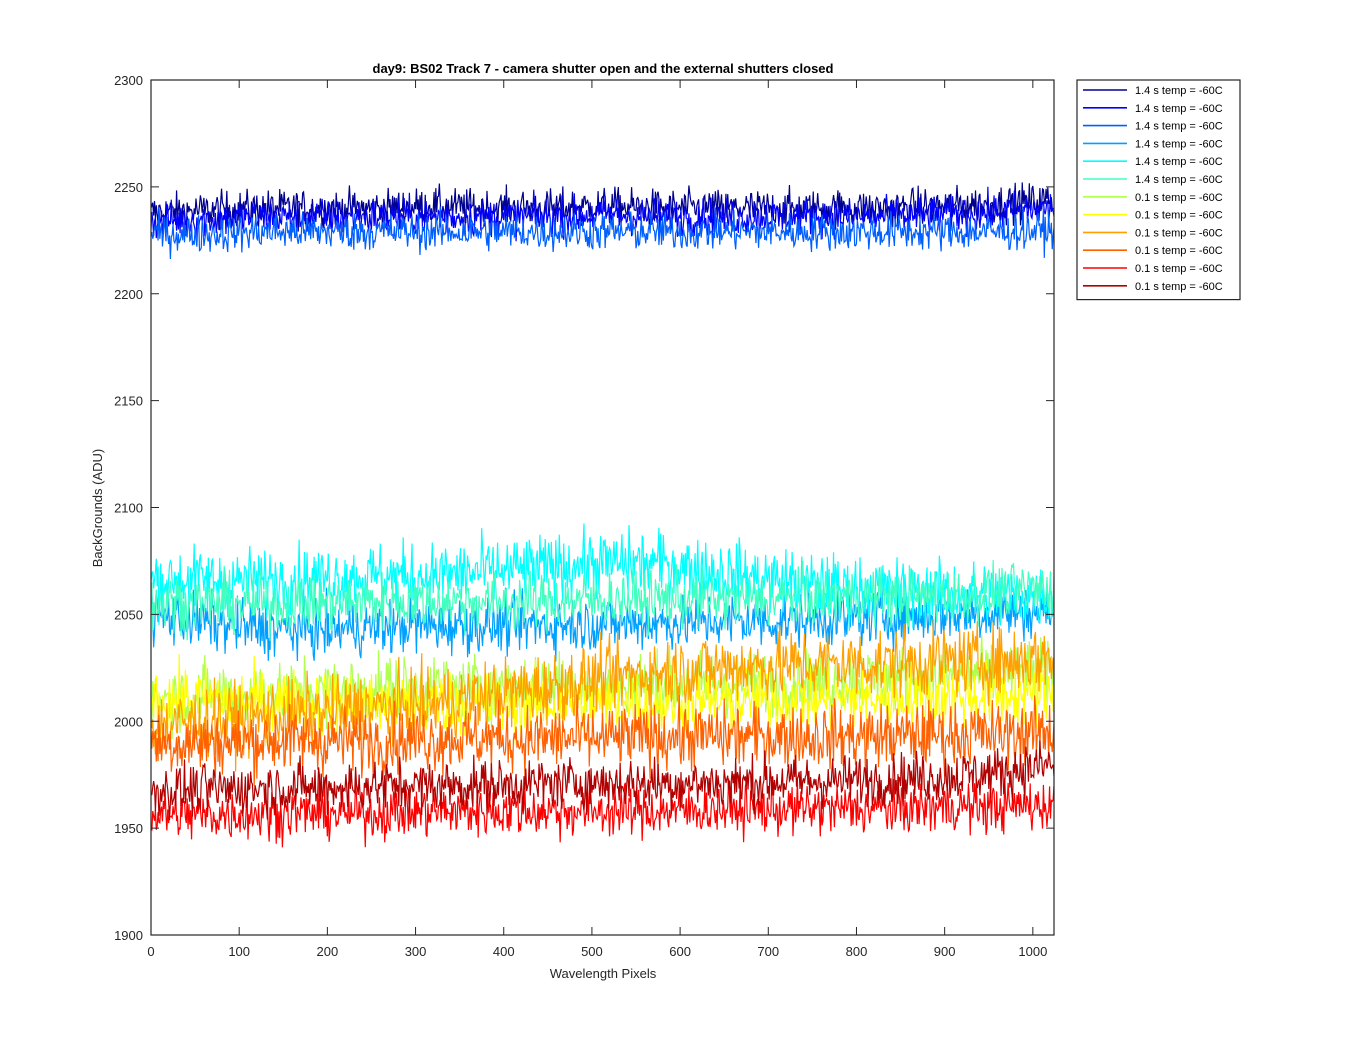 The image size is (1350, 1050). Describe the element at coordinates (128, 721) in the screenshot. I see `y-tick-label-2: 2000` at that location.